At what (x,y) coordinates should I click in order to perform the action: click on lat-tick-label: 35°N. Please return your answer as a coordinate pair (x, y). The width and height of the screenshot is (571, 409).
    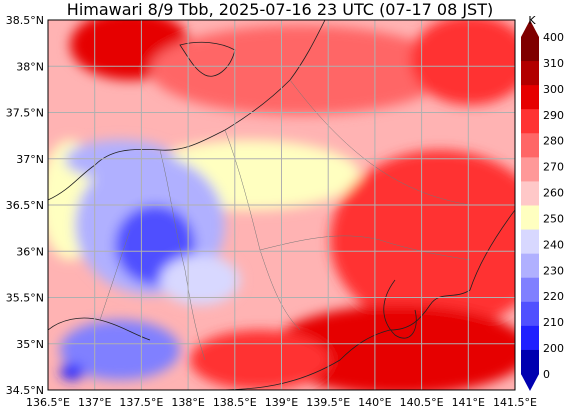
    Looking at the image, I should click on (30, 344).